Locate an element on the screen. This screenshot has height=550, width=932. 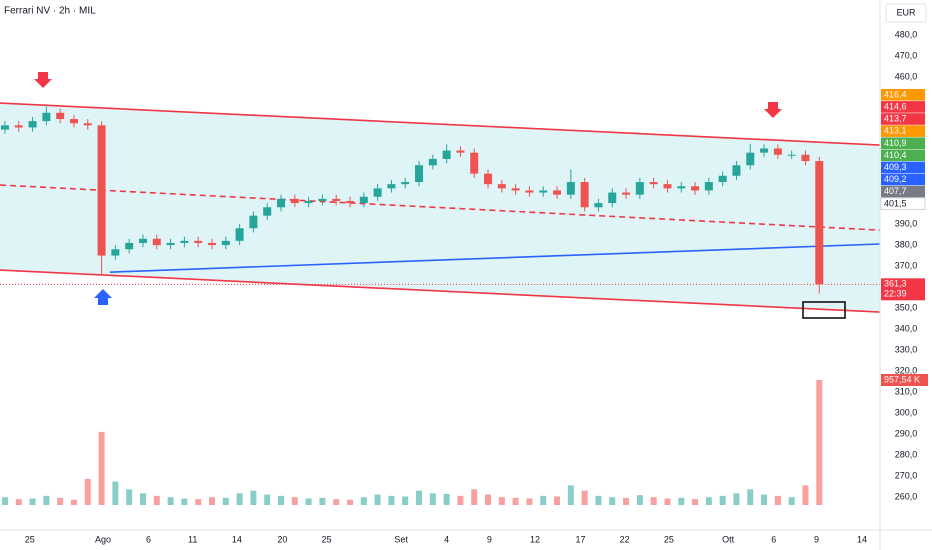
x-tick-label: 14 is located at coordinates (862, 539).